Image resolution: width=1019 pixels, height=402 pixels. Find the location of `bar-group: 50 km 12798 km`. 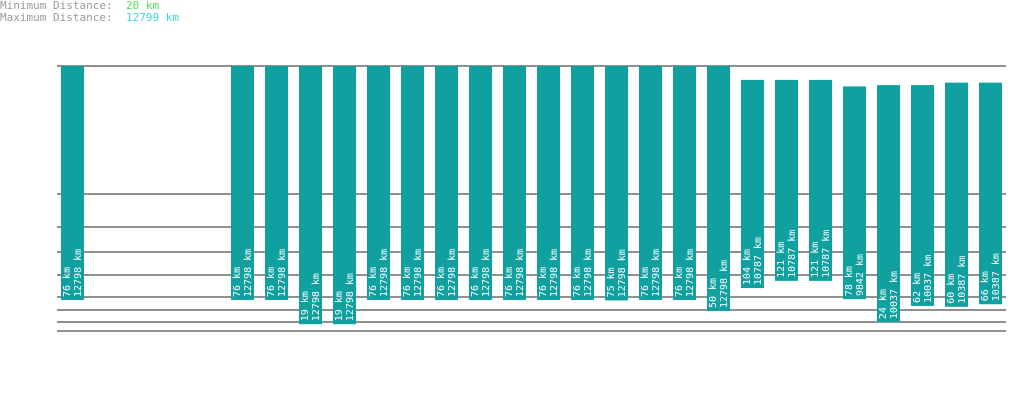

bar-group: 50 km 12798 km is located at coordinates (718, 189).